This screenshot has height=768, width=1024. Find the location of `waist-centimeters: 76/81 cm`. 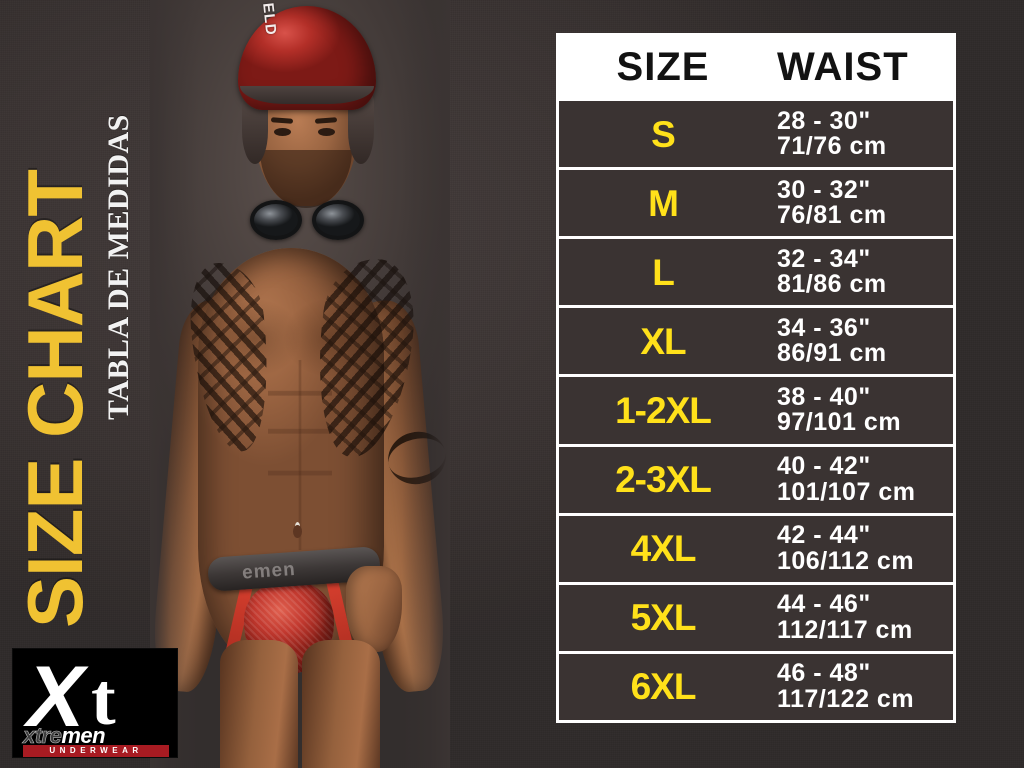

waist-centimeters: 76/81 cm is located at coordinates (832, 215).